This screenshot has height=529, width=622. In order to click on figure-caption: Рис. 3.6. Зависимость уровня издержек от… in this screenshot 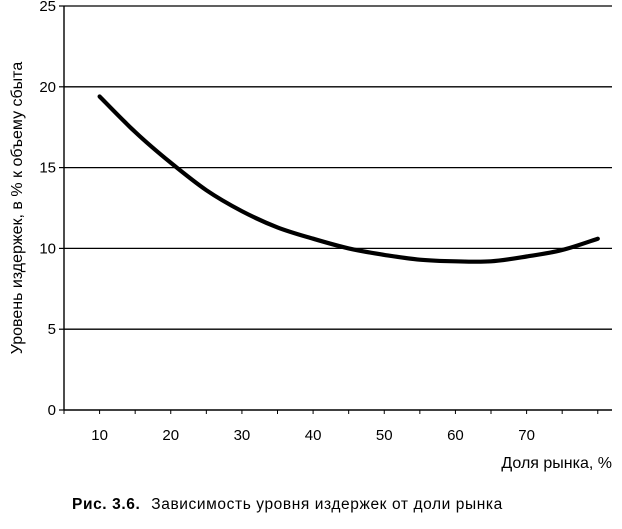, I will do `click(342, 505)`.